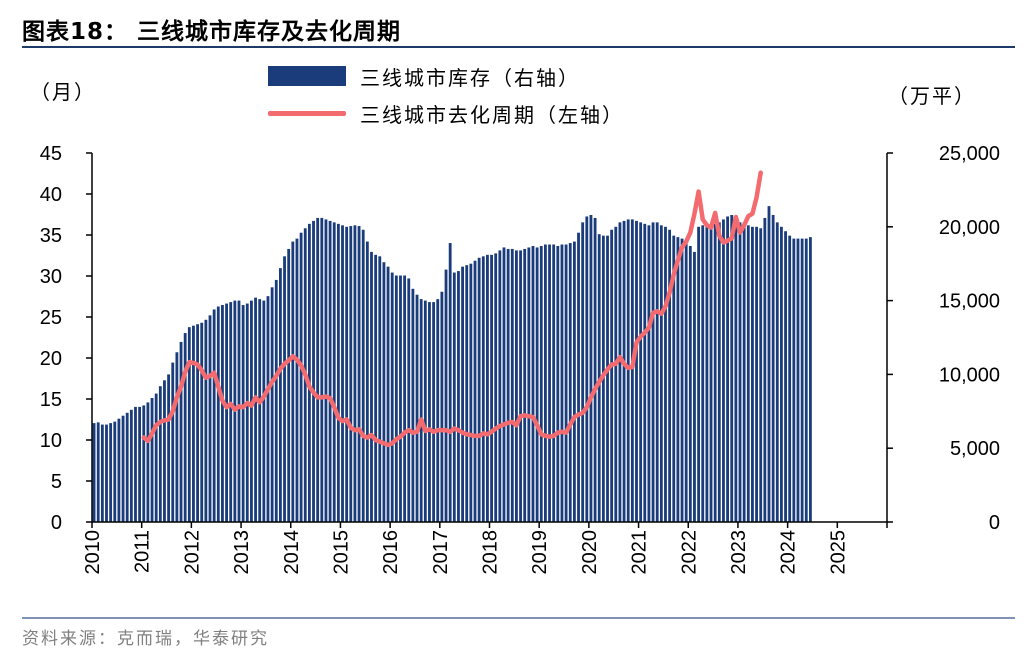 The height and width of the screenshot is (664, 1036). I want to click on left-axis-tick-label: 40, so click(51, 195).